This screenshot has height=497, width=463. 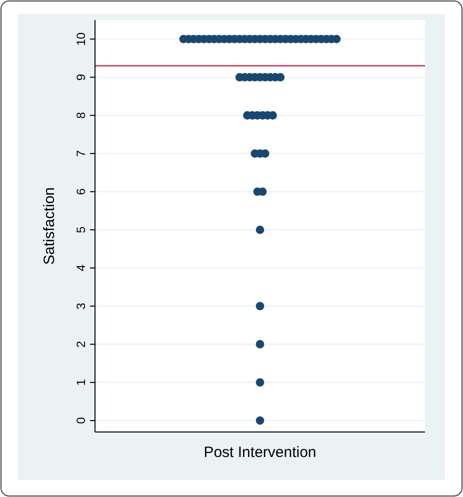 I want to click on y-tick-label: 3, so click(x=81, y=306).